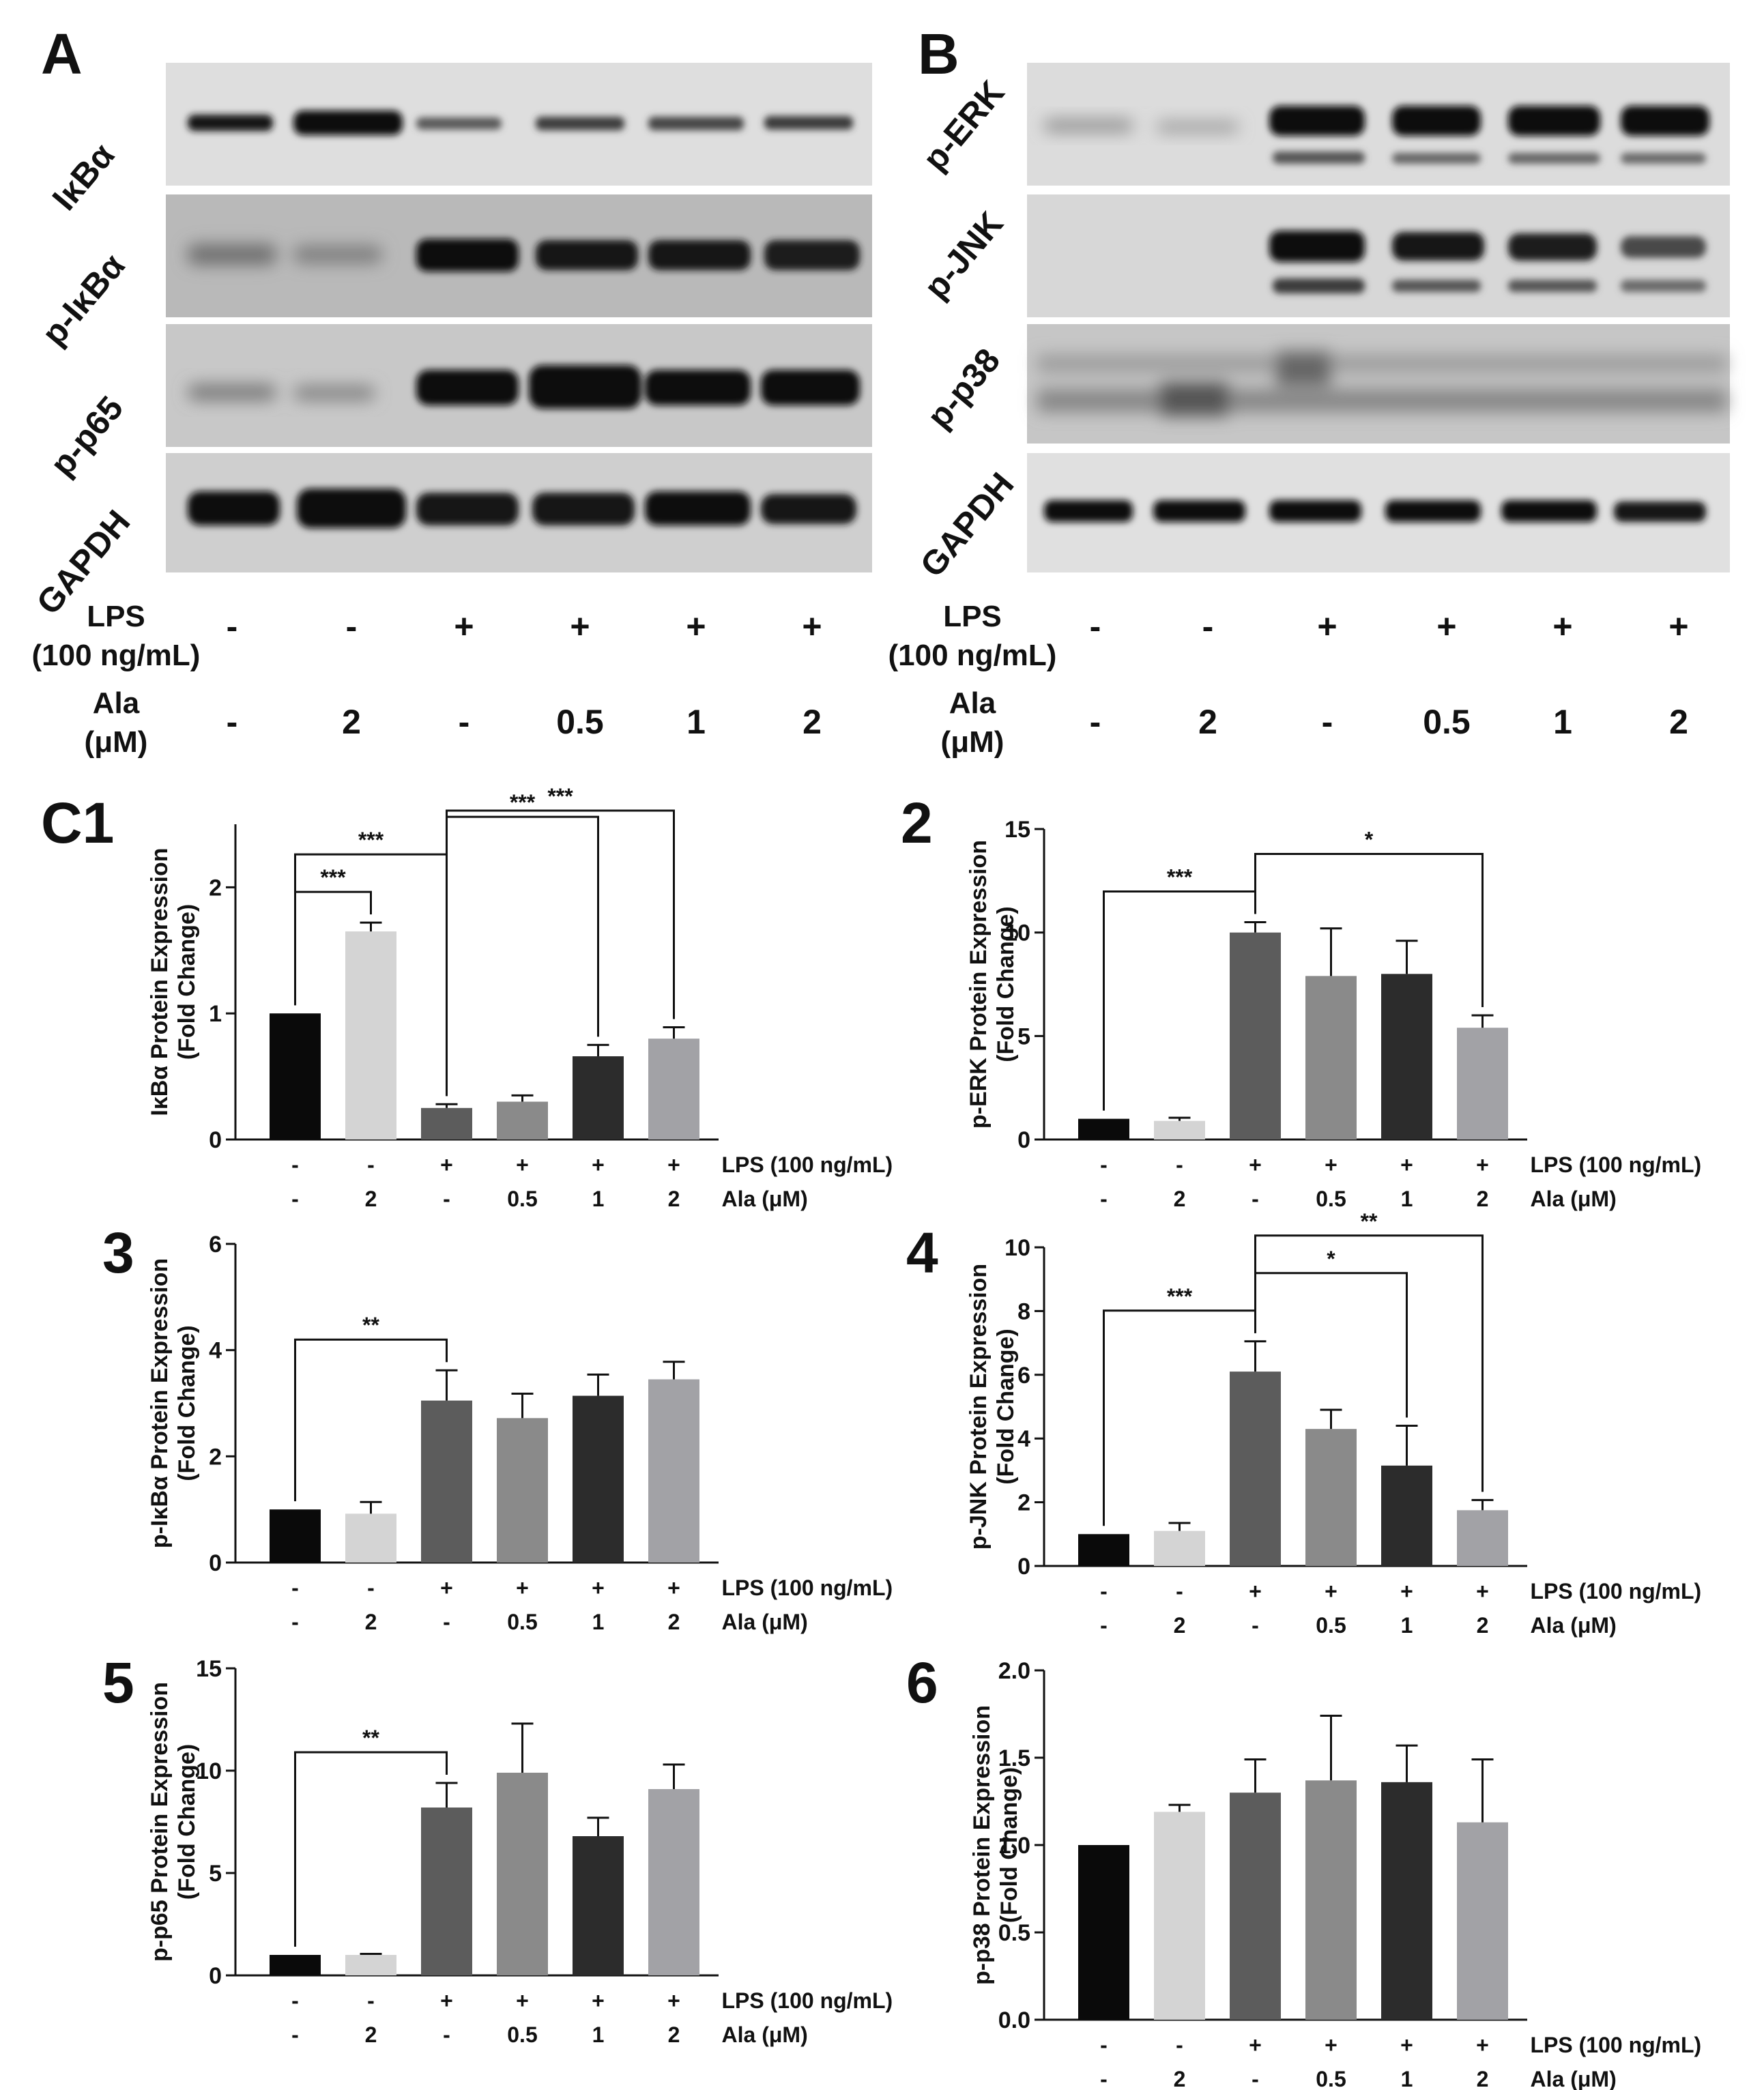 This screenshot has height=2090, width=1764. I want to click on blot-b-strip-gapdh, so click(1378, 512).